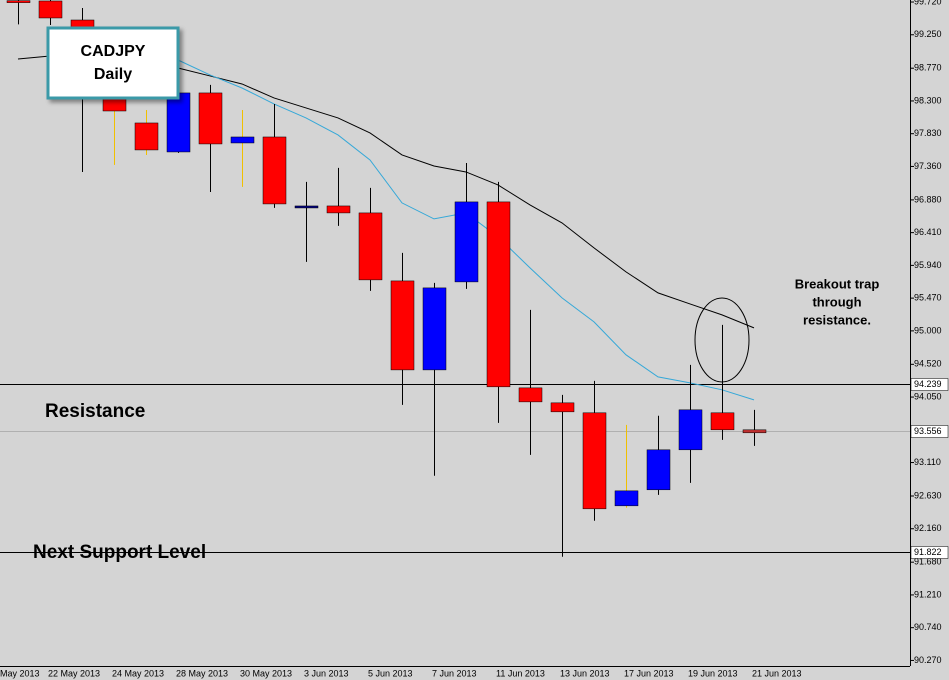 This screenshot has width=949, height=680. What do you see at coordinates (113, 51) in the screenshot?
I see `box-label: CADJPY` at bounding box center [113, 51].